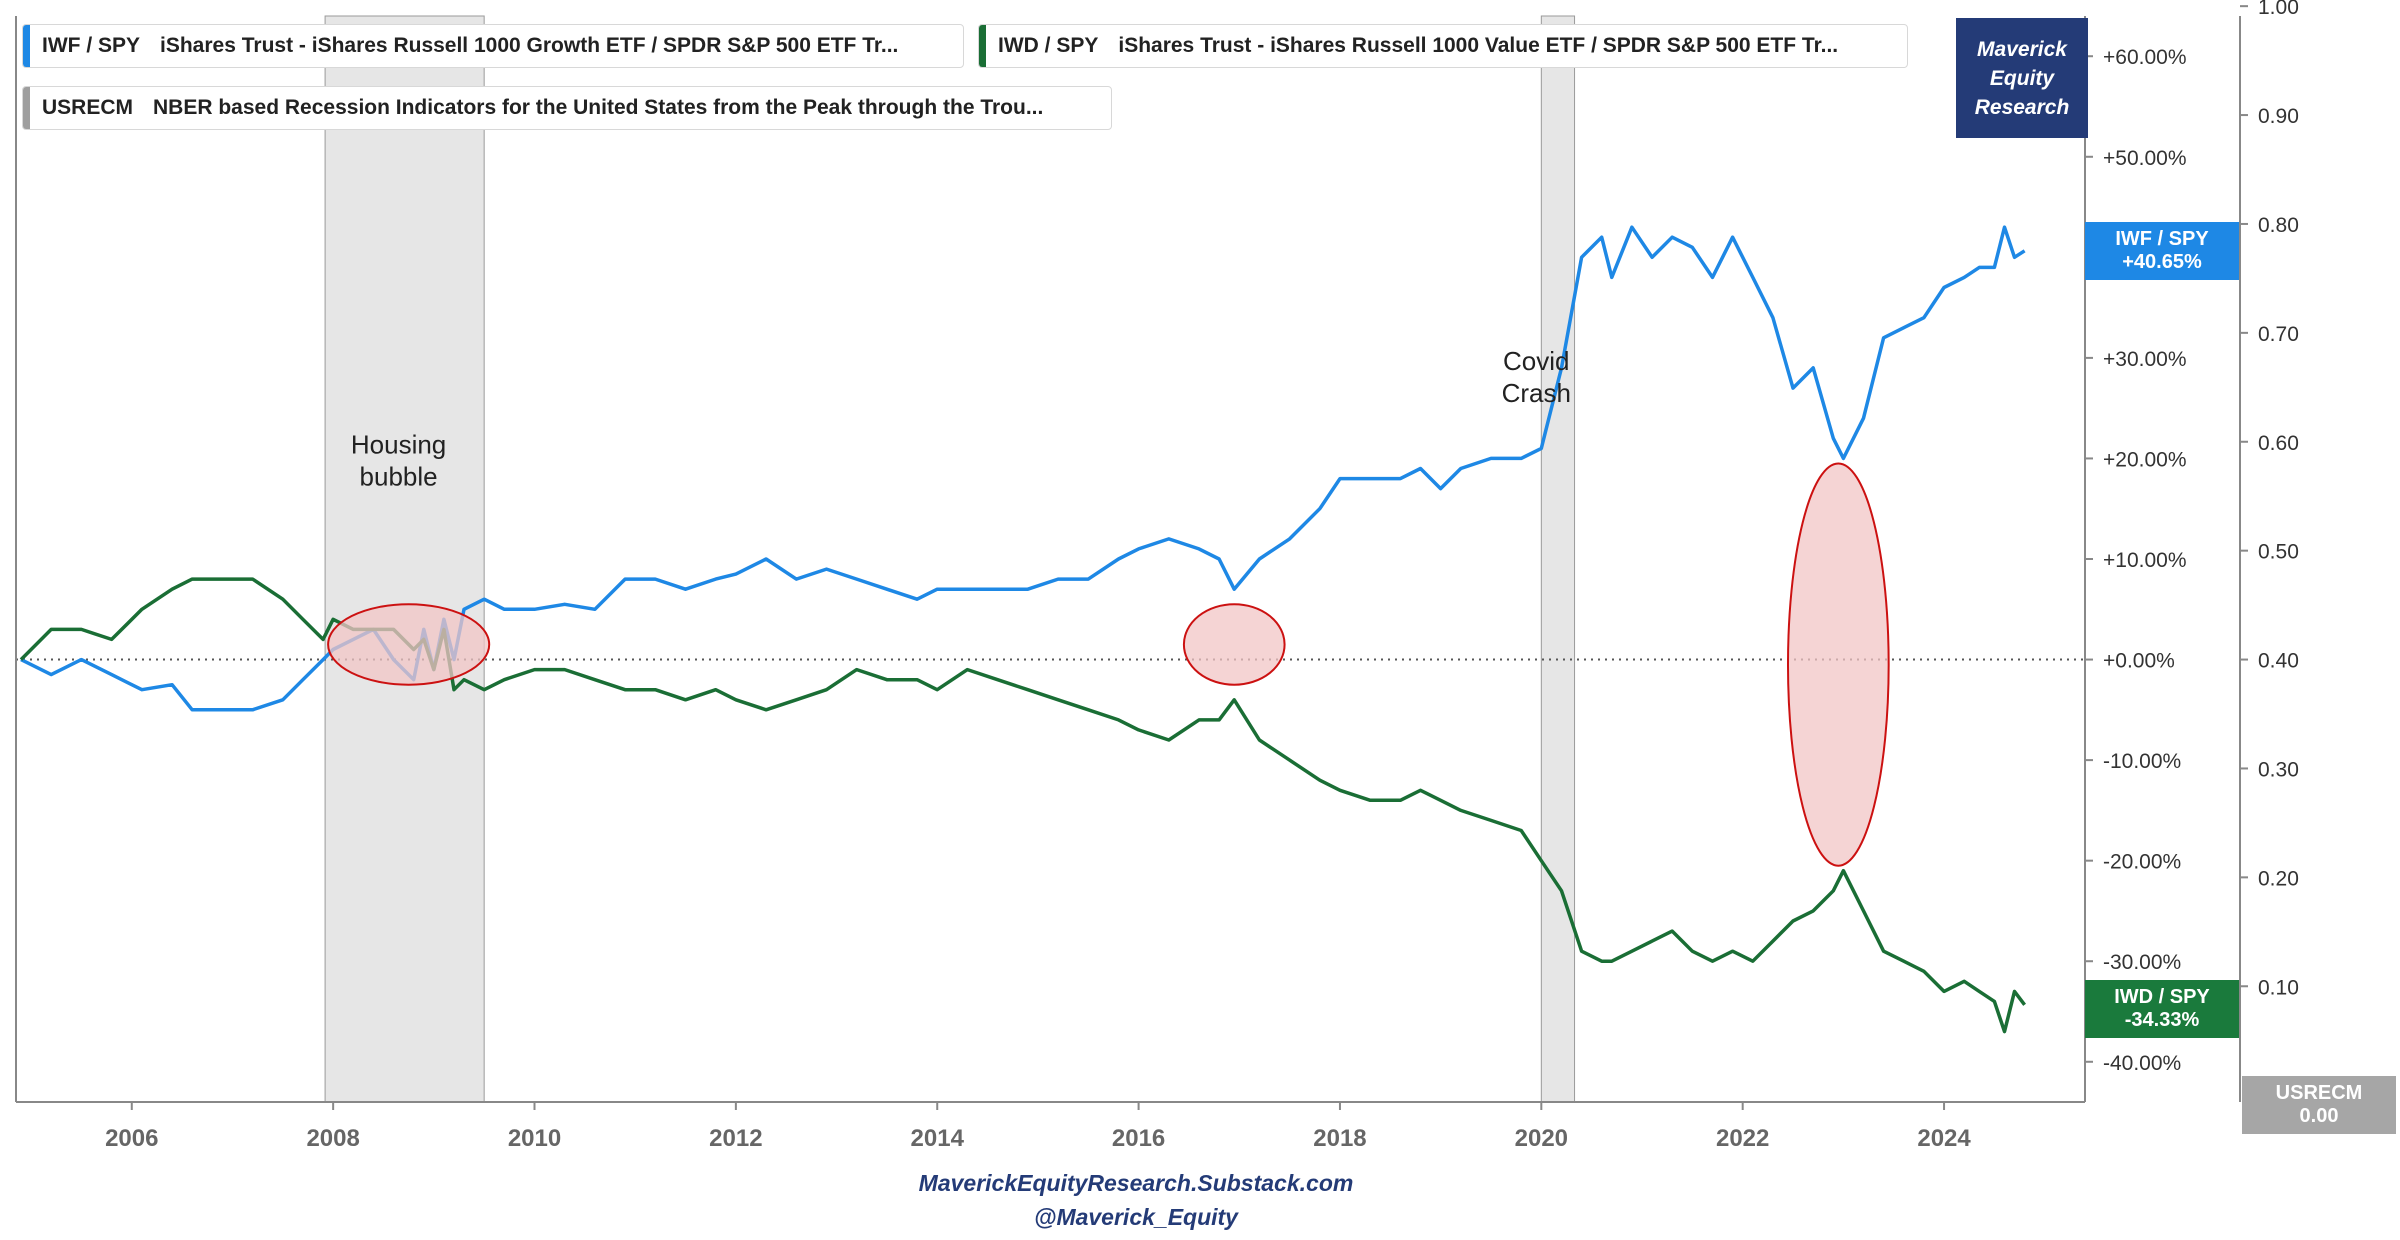 Image resolution: width=2400 pixels, height=1240 pixels. I want to click on tag-symbol: USRECM, so click(2319, 1093).